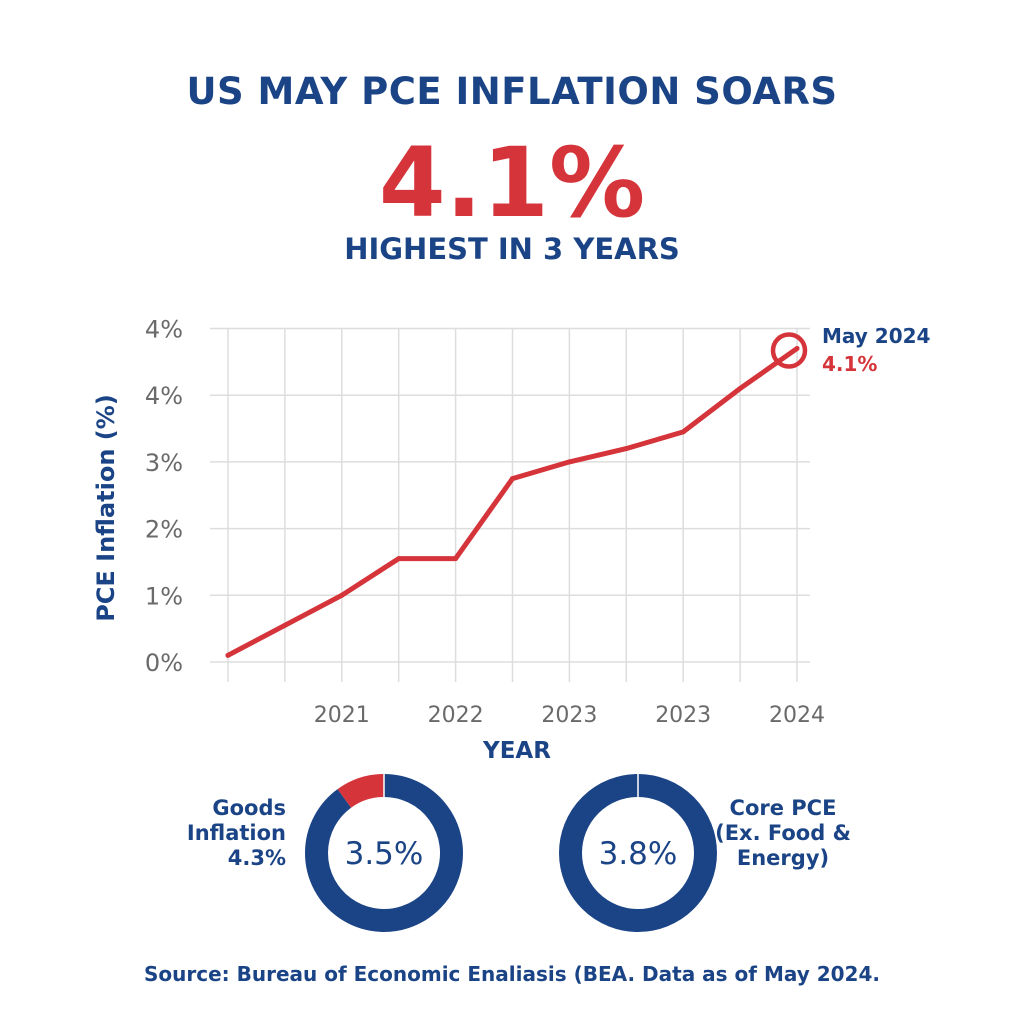 The image size is (1024, 1024). What do you see at coordinates (849, 364) in the screenshot?
I see `annotation-value: 4.1%` at bounding box center [849, 364].